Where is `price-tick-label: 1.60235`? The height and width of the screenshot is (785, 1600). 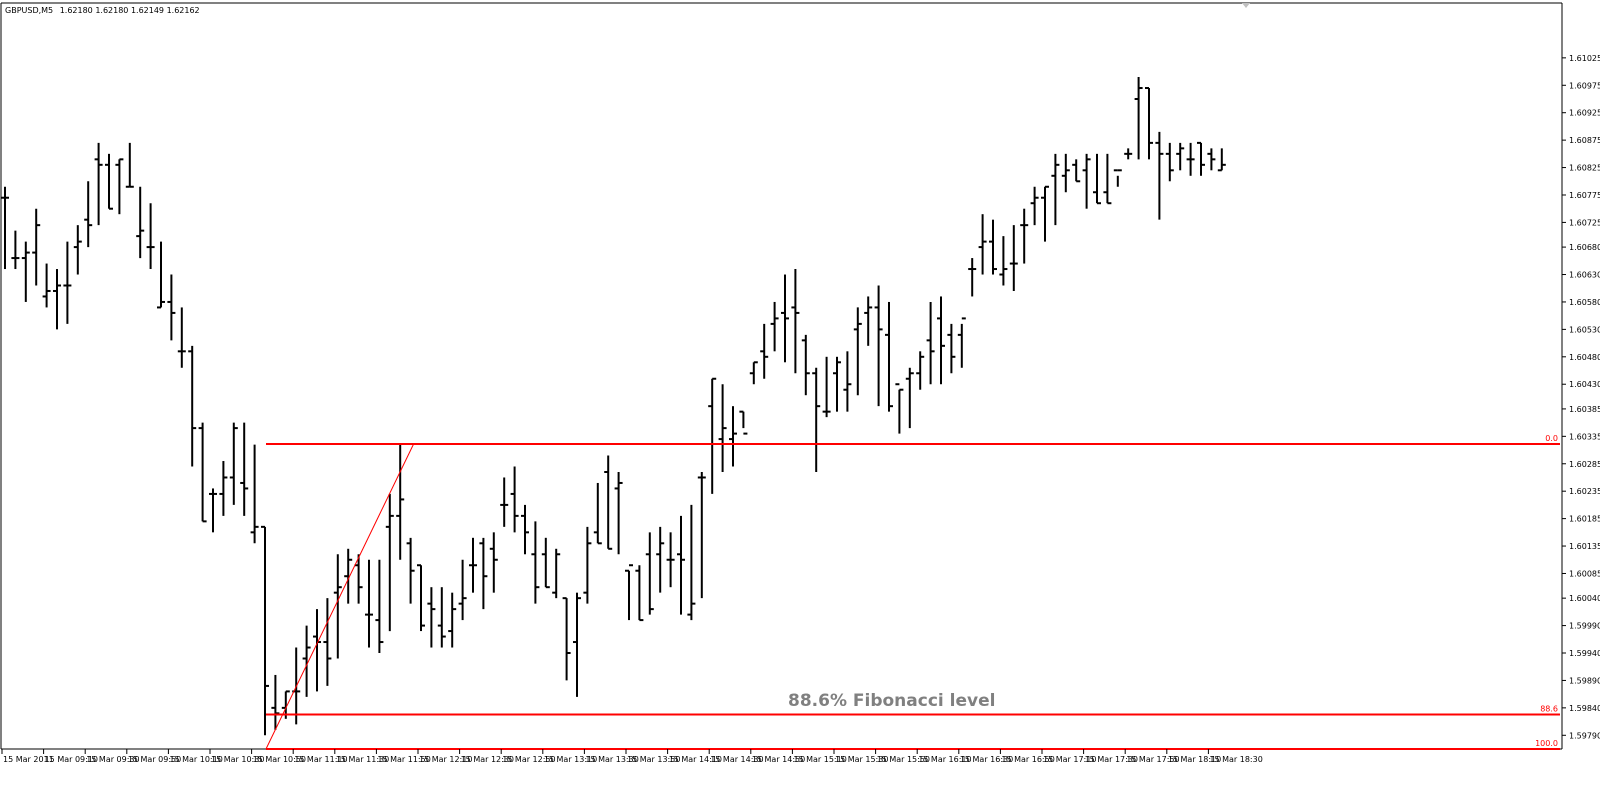
price-tick-label: 1.60235 is located at coordinates (1584, 491).